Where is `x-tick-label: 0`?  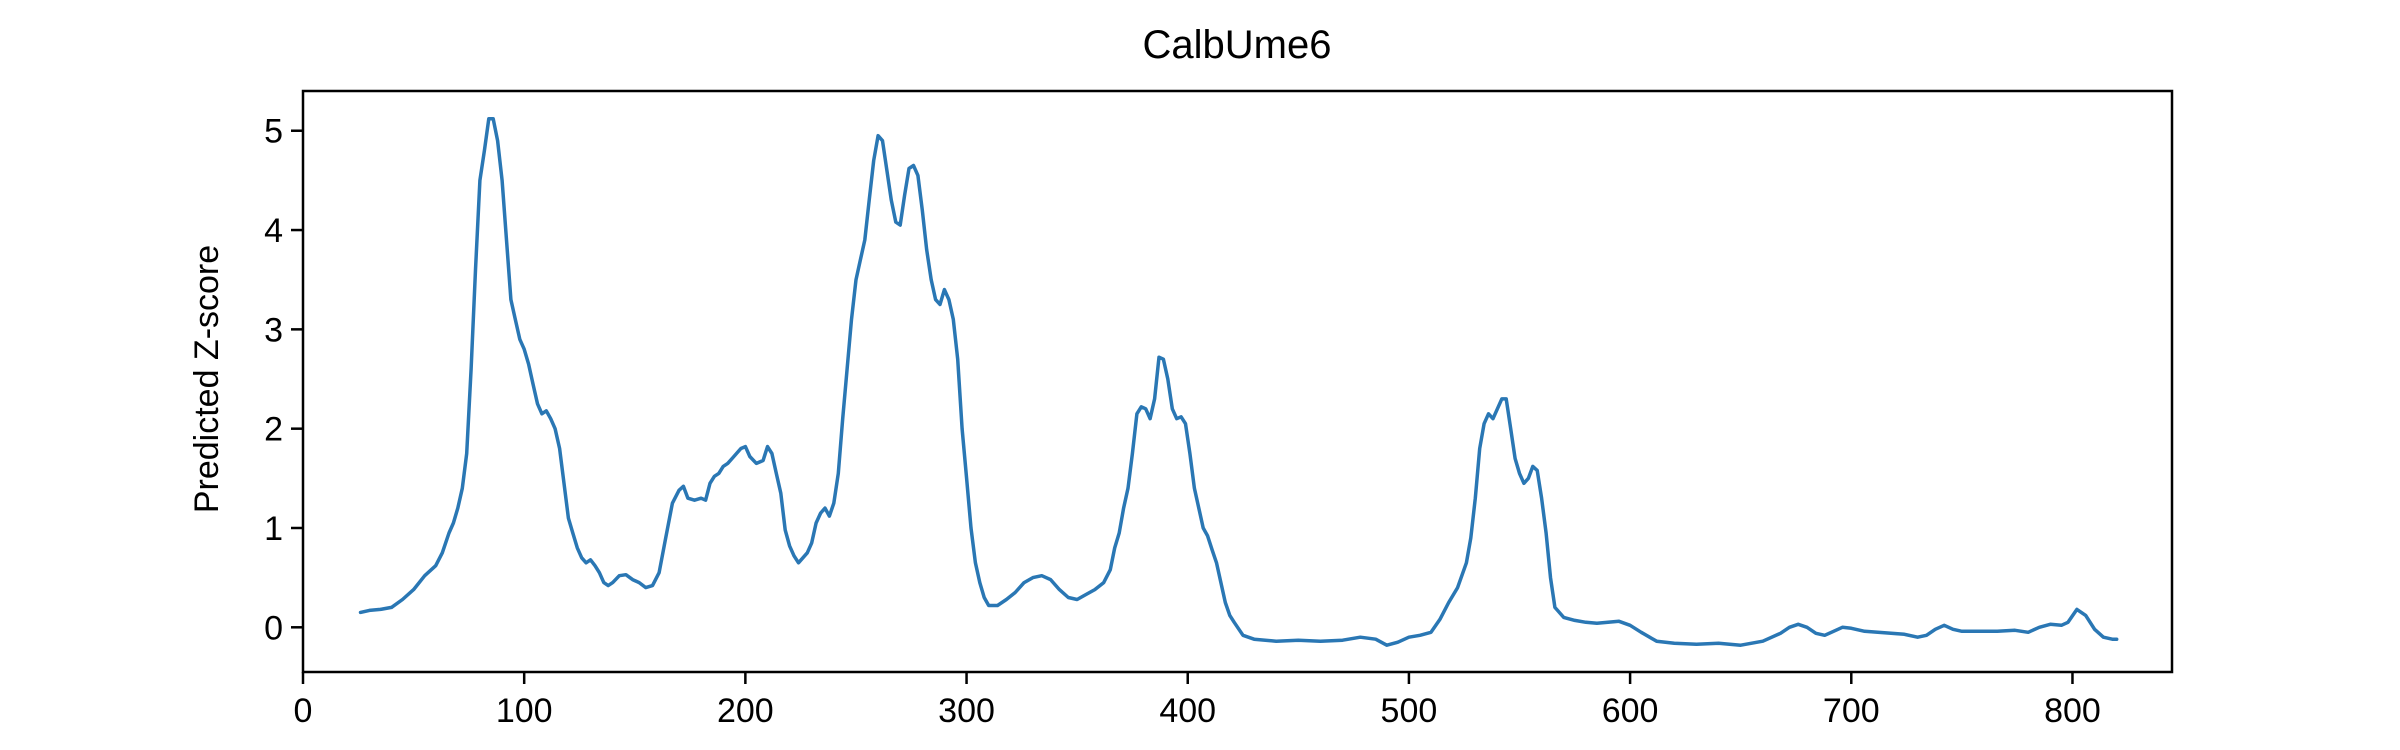 x-tick-label: 0 is located at coordinates (303, 711).